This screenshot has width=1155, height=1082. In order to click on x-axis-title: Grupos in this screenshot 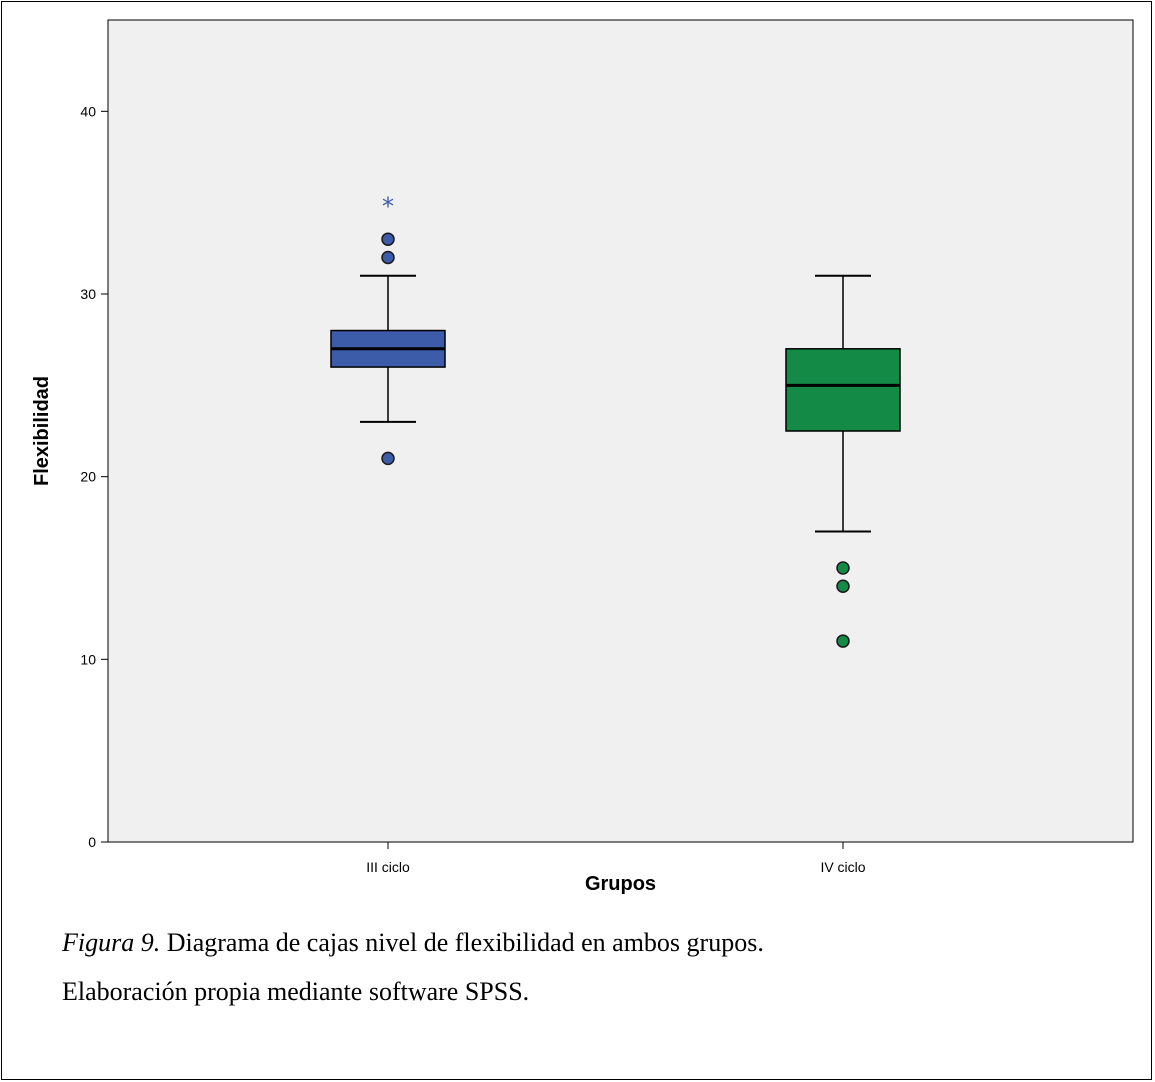, I will do `click(620, 884)`.